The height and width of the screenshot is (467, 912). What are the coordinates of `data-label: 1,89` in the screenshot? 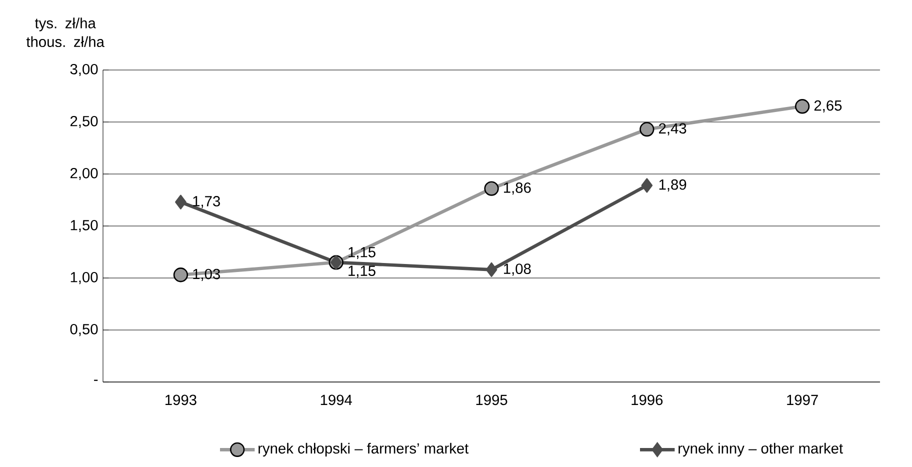 It's located at (672, 185).